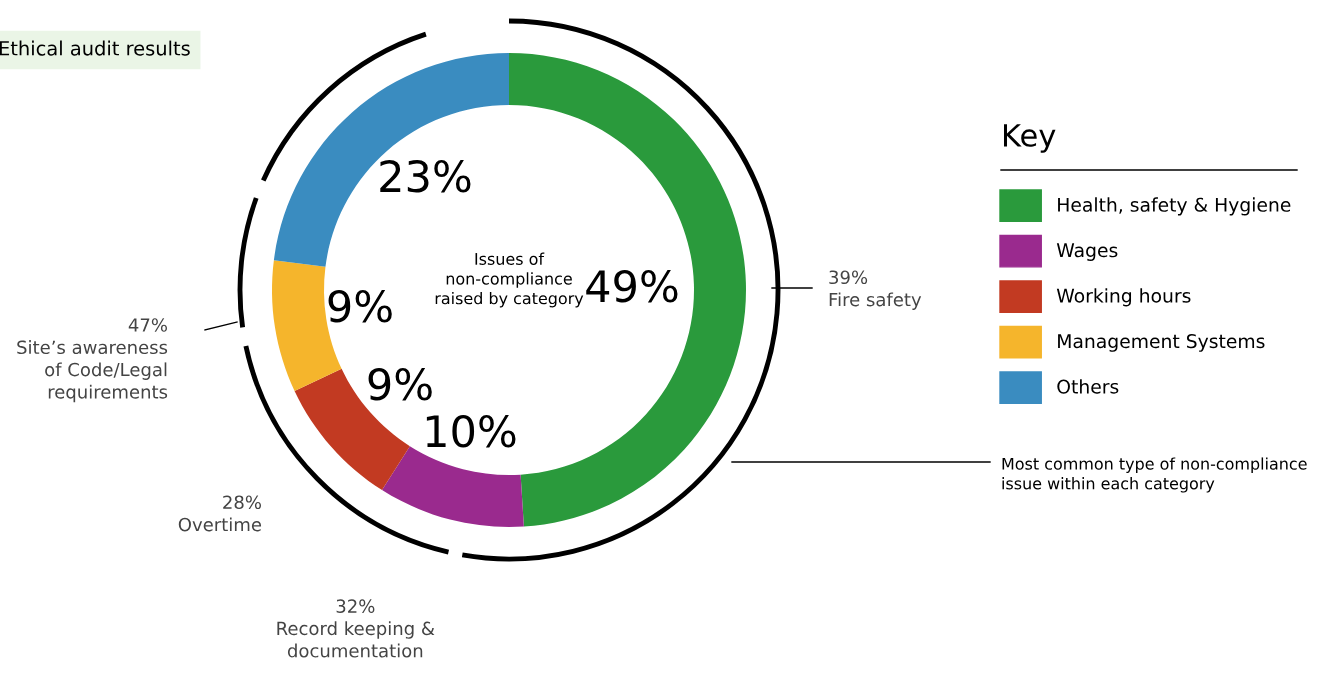 The height and width of the screenshot is (683, 1341). Describe the element at coordinates (220, 513) in the screenshot. I see `text: 28% Overtime` at that location.